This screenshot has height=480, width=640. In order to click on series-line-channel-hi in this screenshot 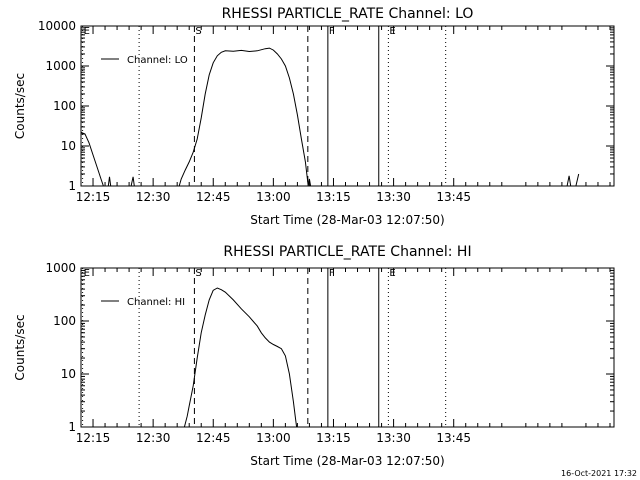, I will do `click(240, 357)`.